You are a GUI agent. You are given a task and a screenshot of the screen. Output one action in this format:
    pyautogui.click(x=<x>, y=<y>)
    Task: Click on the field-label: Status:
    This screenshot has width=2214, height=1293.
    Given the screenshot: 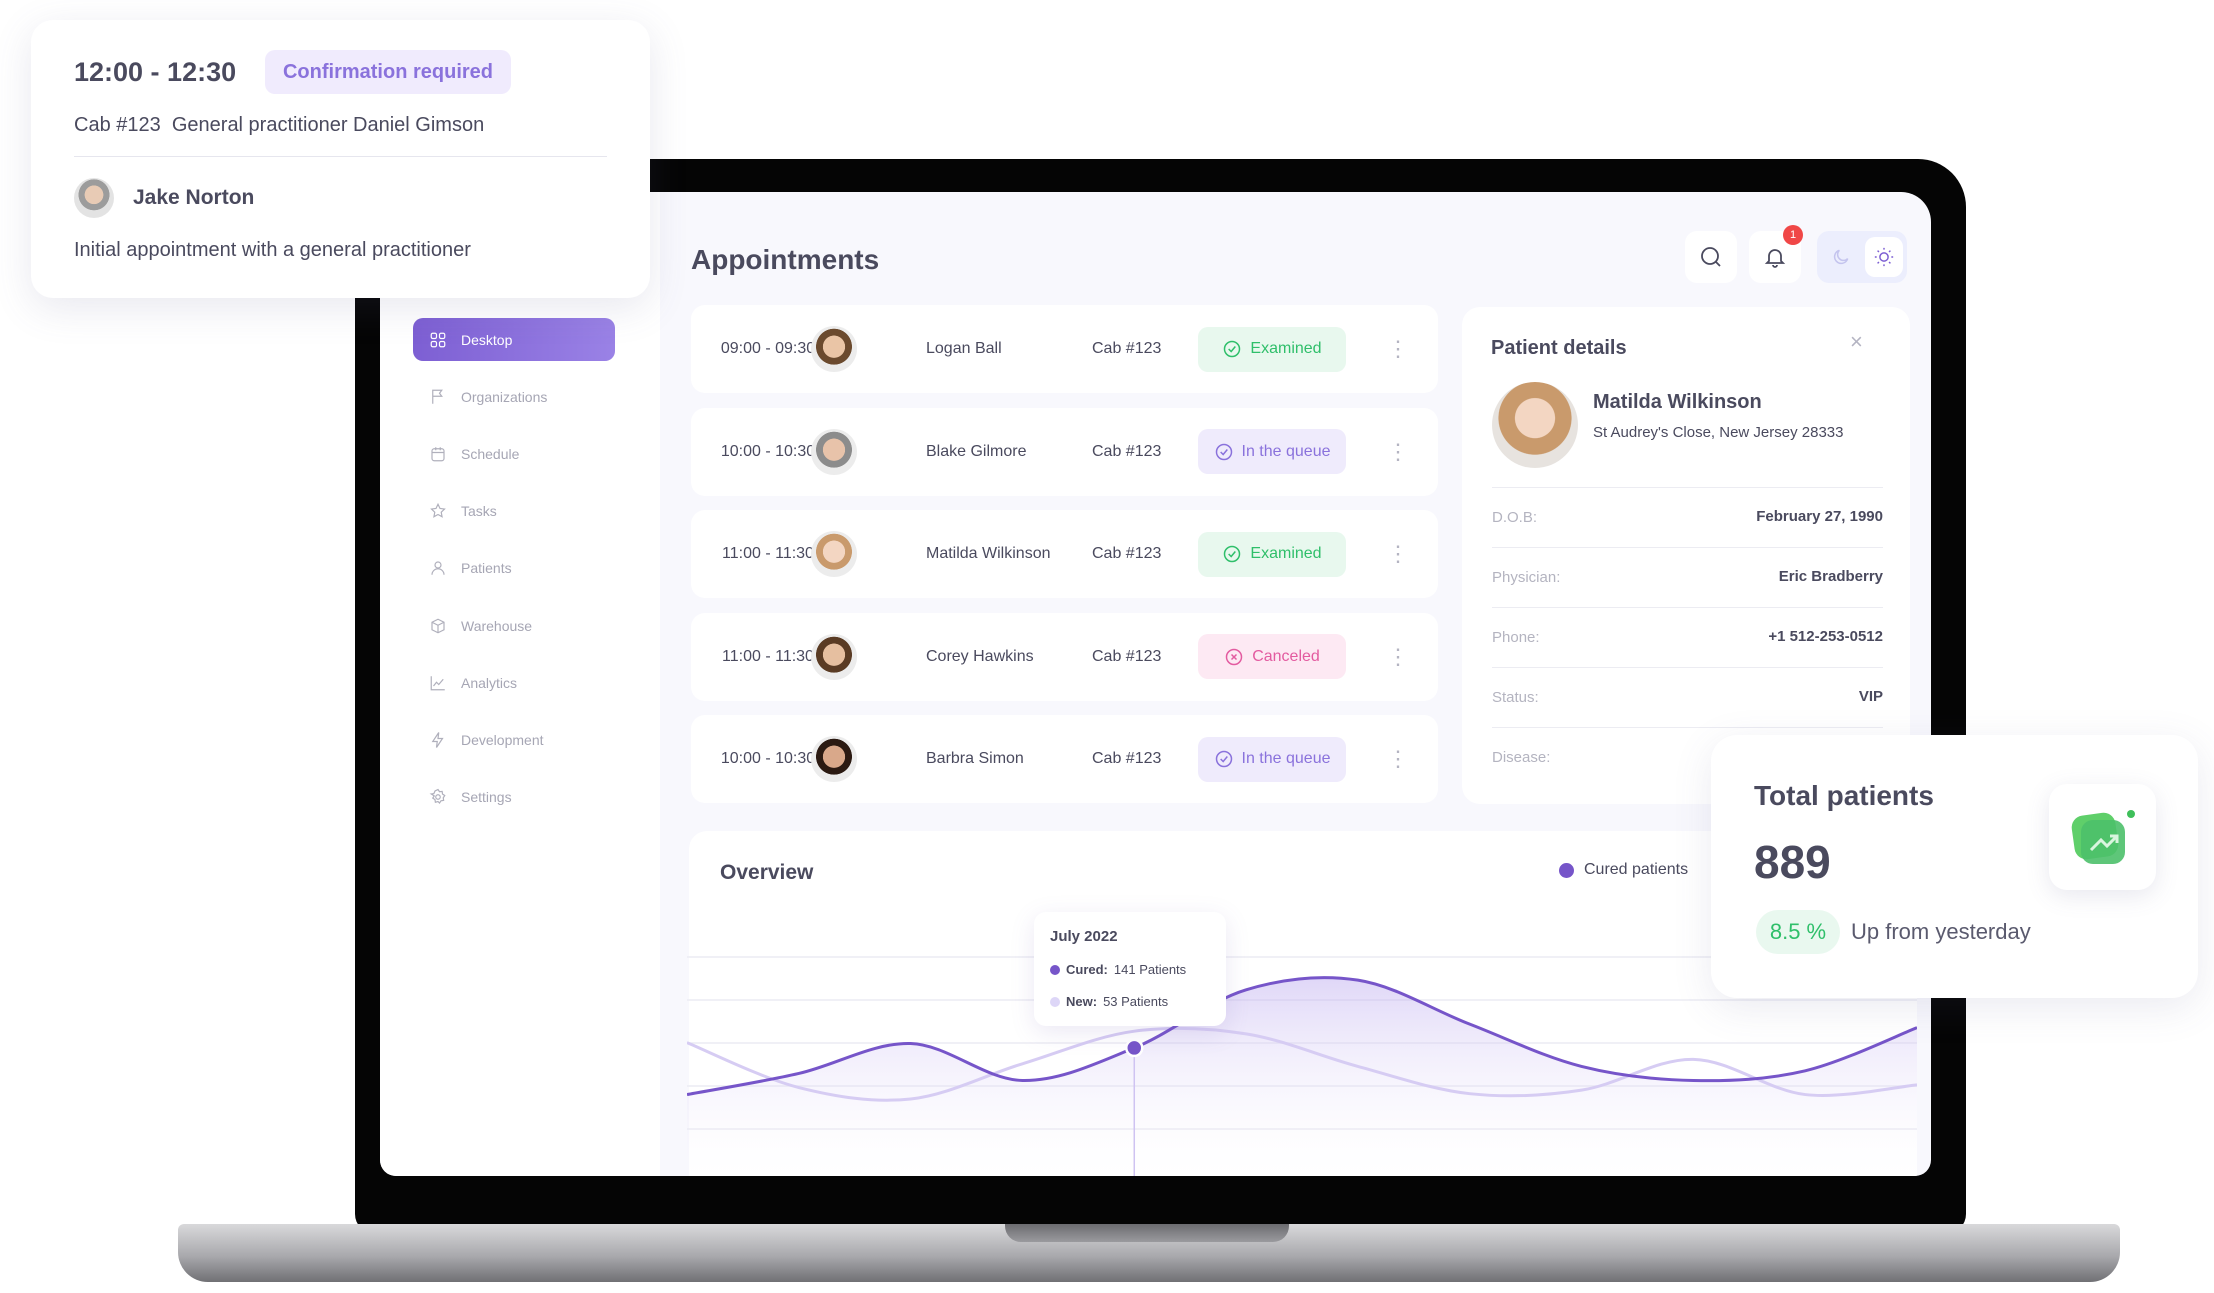 What is the action you would take?
    pyautogui.click(x=1515, y=697)
    